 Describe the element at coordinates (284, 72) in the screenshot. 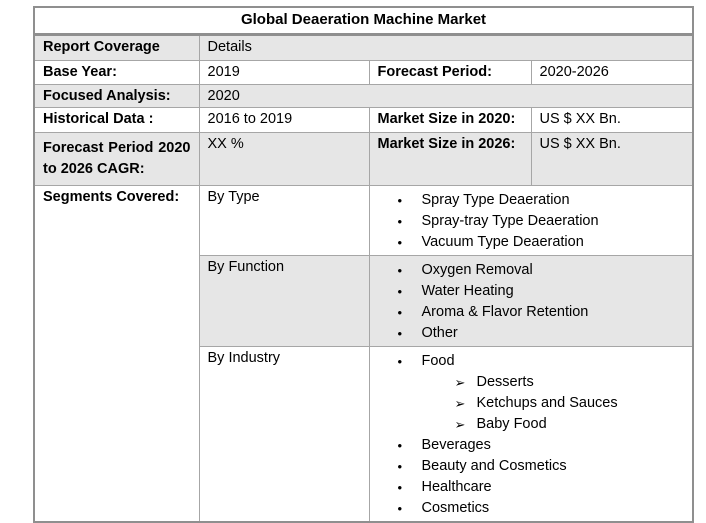

I see `base-year-value: 2019` at that location.